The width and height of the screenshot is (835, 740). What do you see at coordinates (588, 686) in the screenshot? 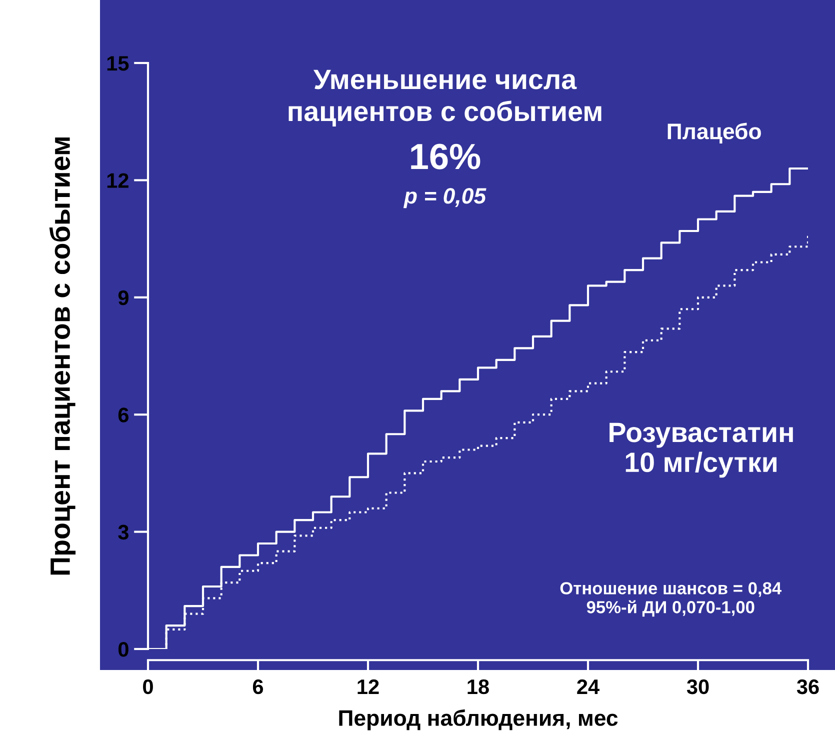
I see `x-tick-label: 24` at bounding box center [588, 686].